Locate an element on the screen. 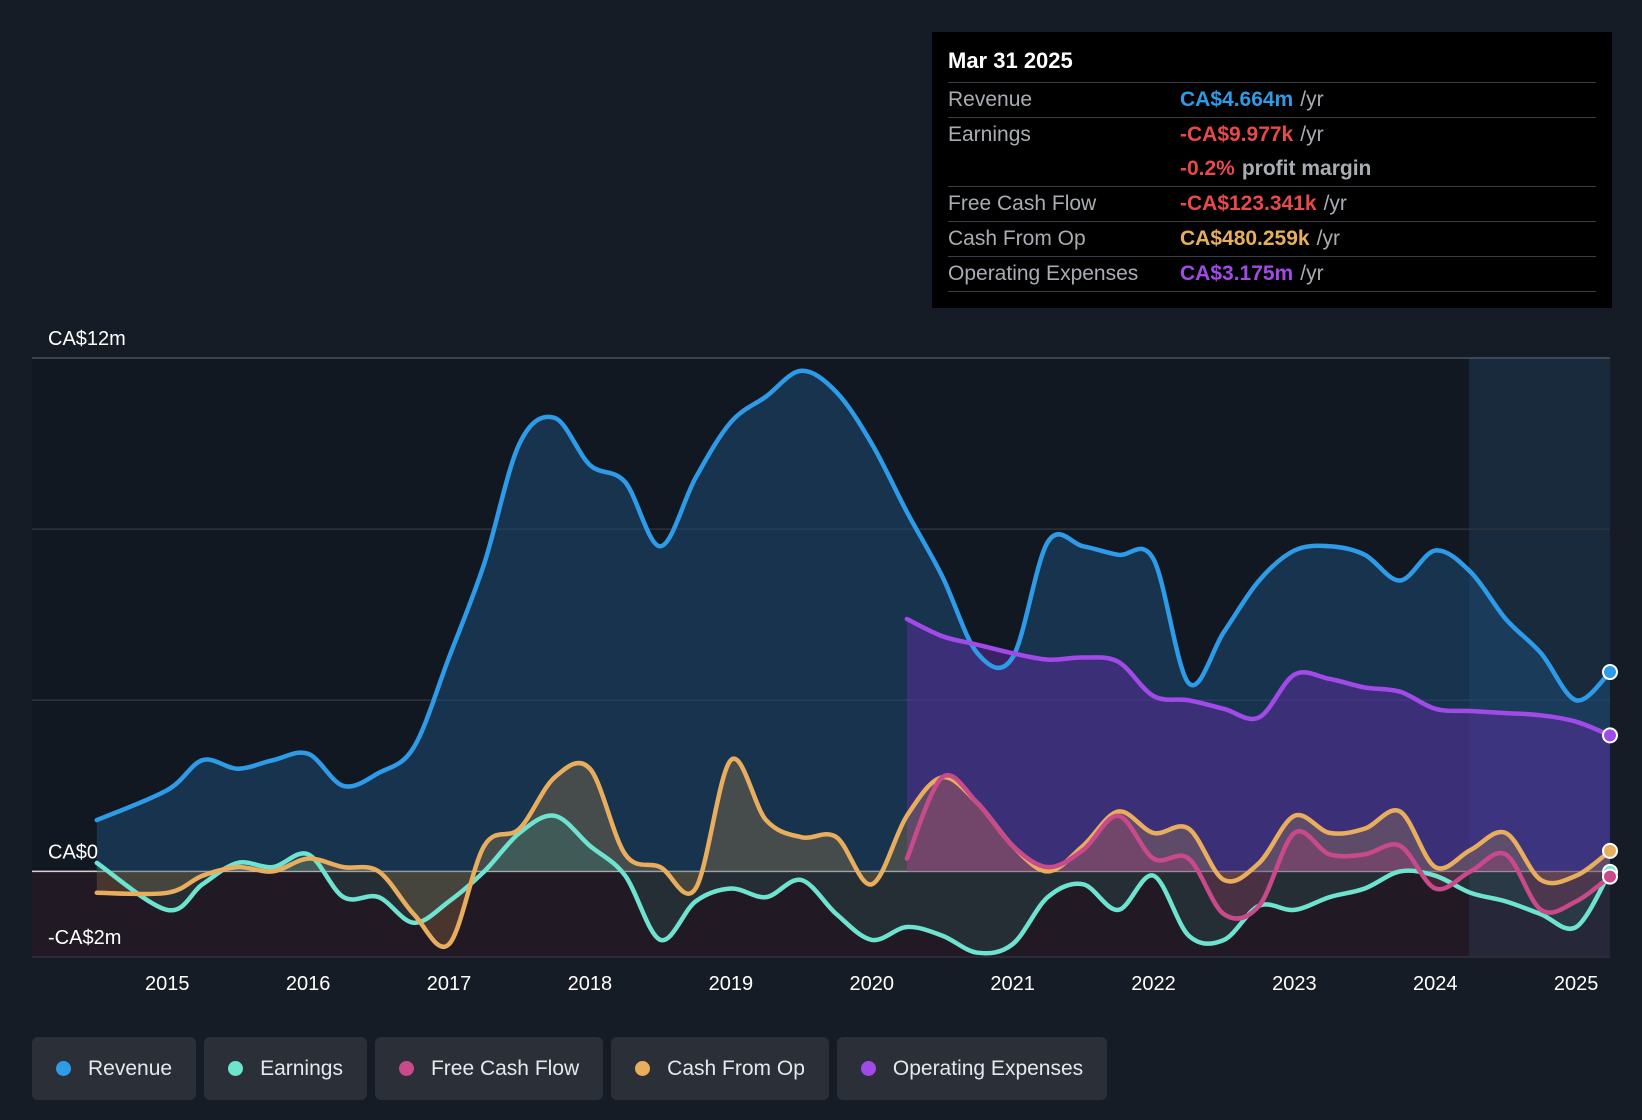  tooltip-label: Cash From Op is located at coordinates (1017, 238).